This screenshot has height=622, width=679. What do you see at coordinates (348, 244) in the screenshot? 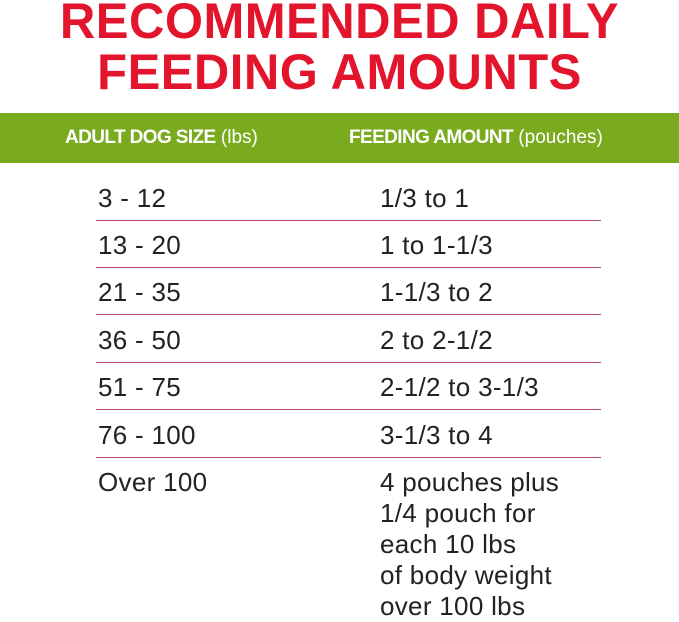
I see `table-row: 13 - 20 1 to 1-1/3` at bounding box center [348, 244].